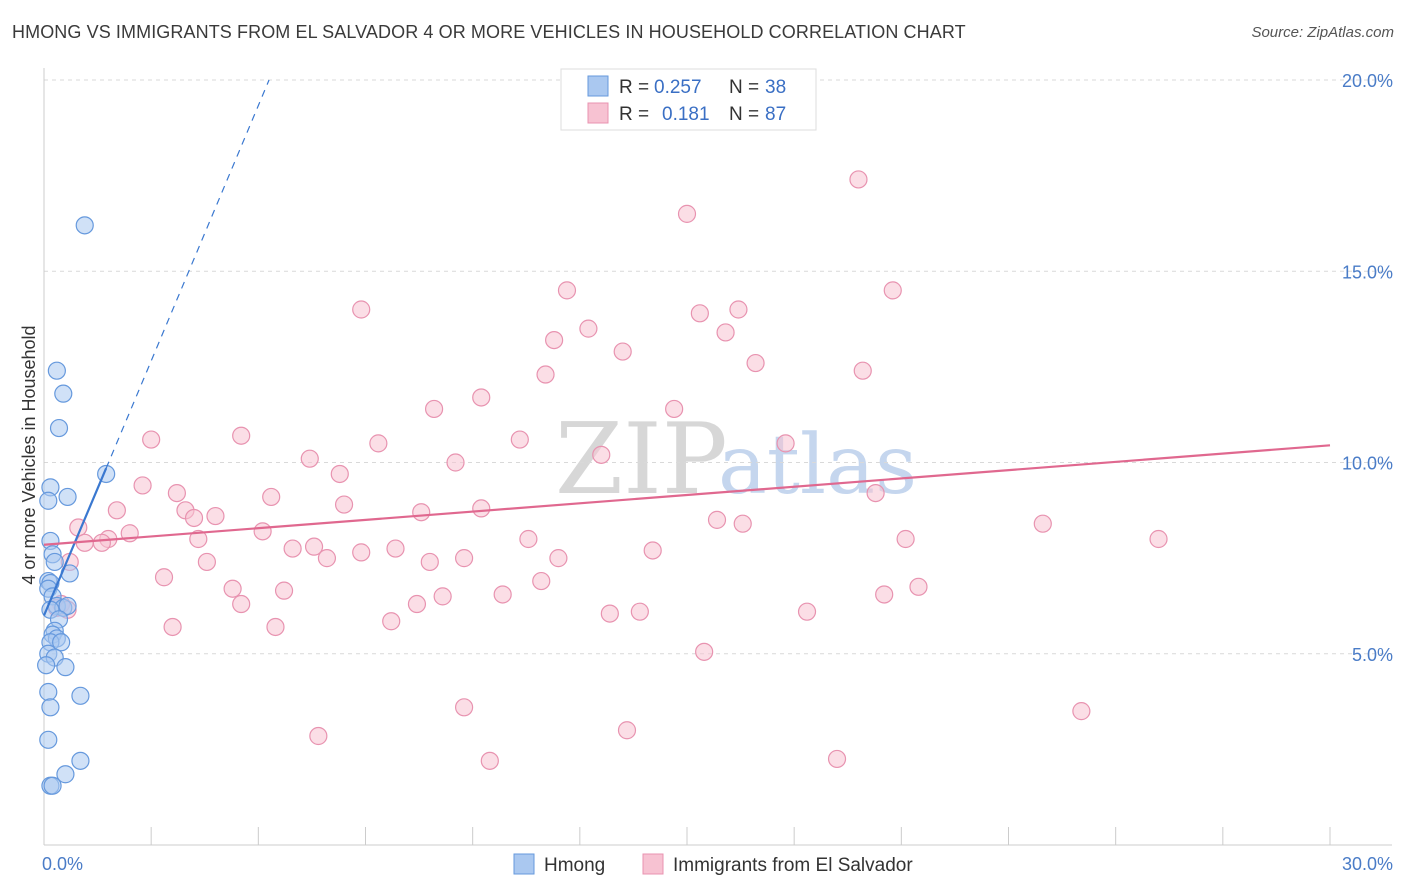 This screenshot has height=892, width=1406. I want to click on y-tick-label: 5.0%, so click(1372, 655).